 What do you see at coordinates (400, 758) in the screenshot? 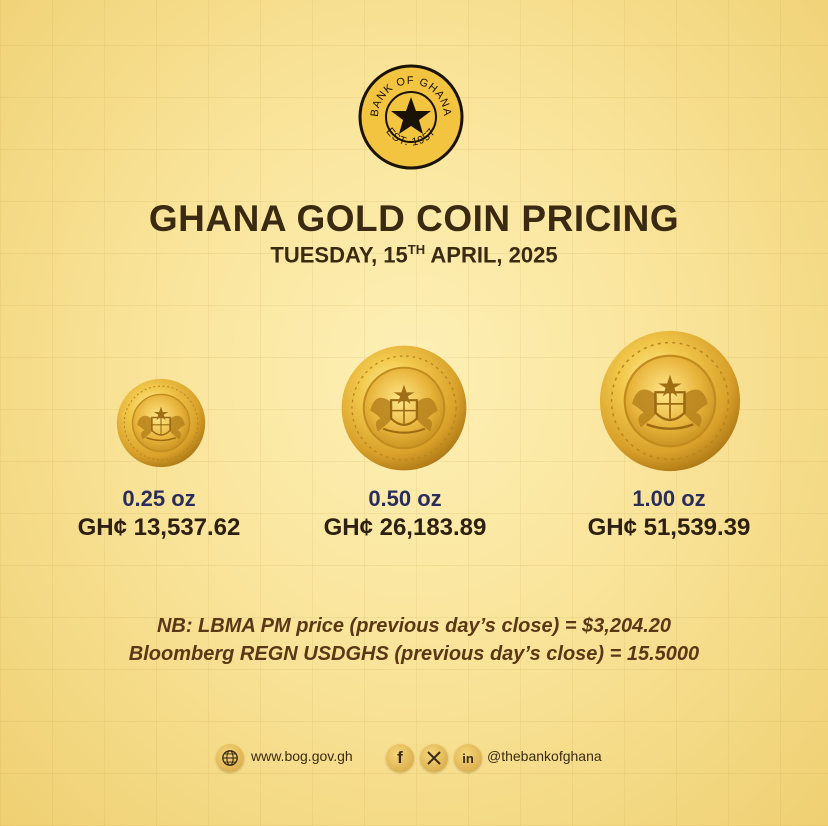
I see `facebook-icon: f` at bounding box center [400, 758].